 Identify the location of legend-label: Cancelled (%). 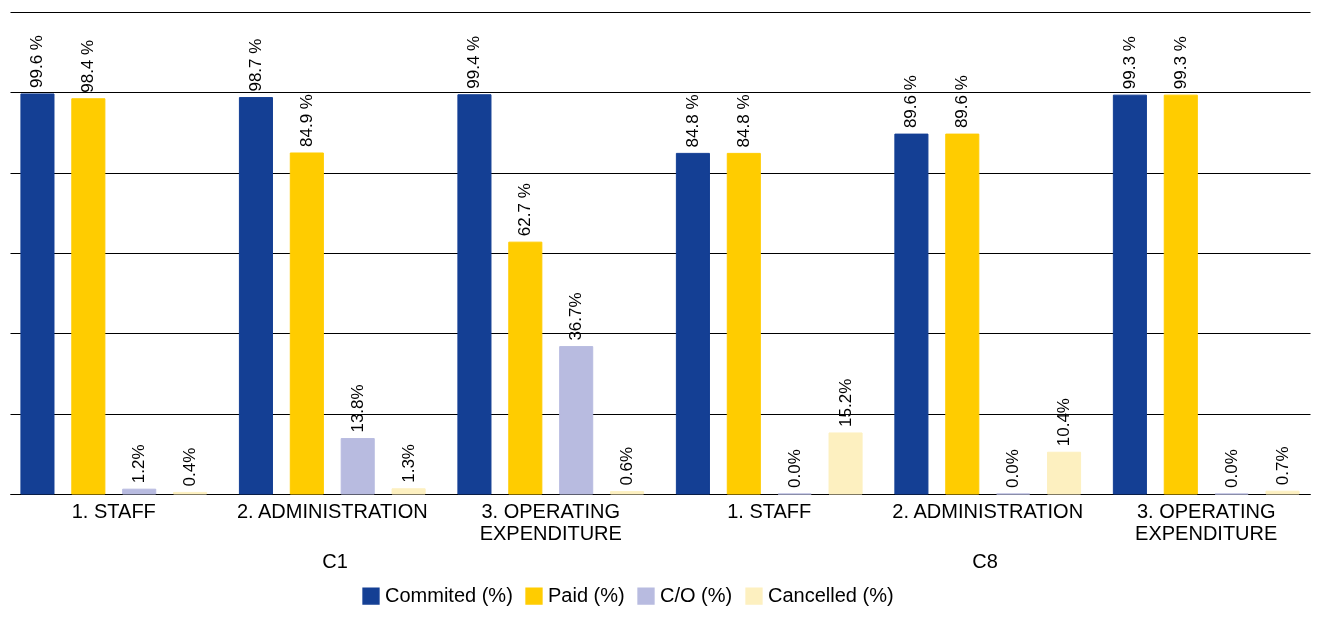
(831, 595).